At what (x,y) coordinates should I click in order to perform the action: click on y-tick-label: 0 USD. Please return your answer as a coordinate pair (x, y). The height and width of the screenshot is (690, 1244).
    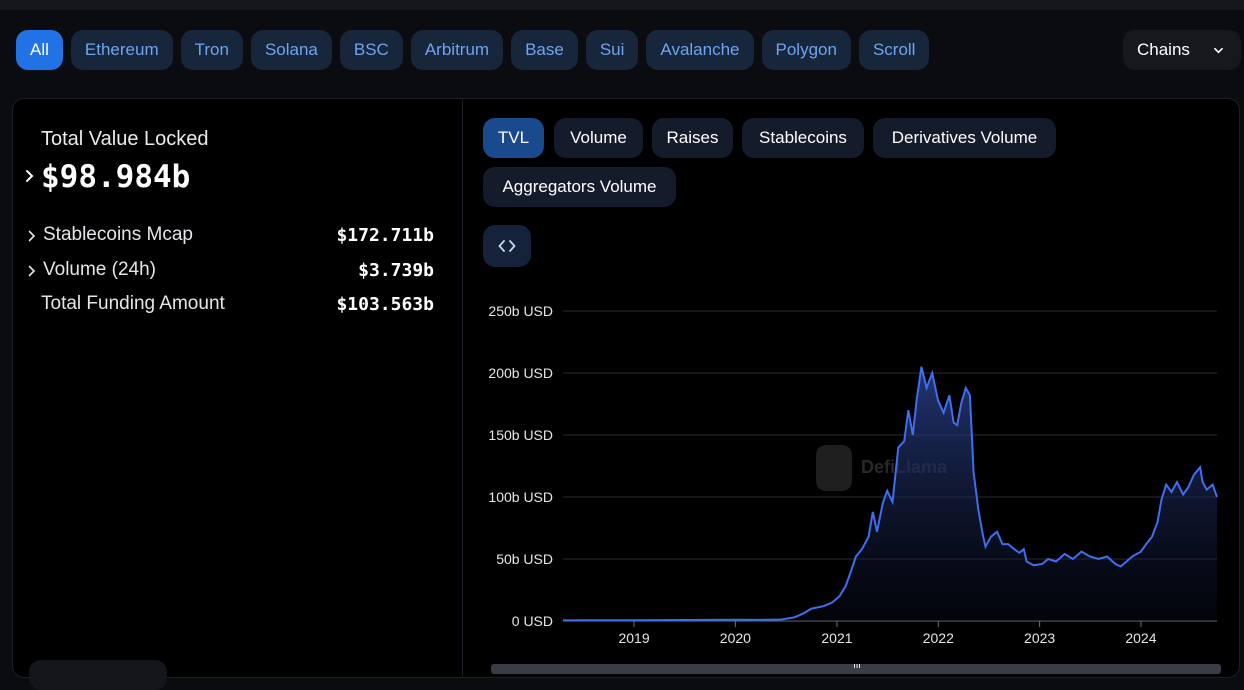
    Looking at the image, I should click on (532, 621).